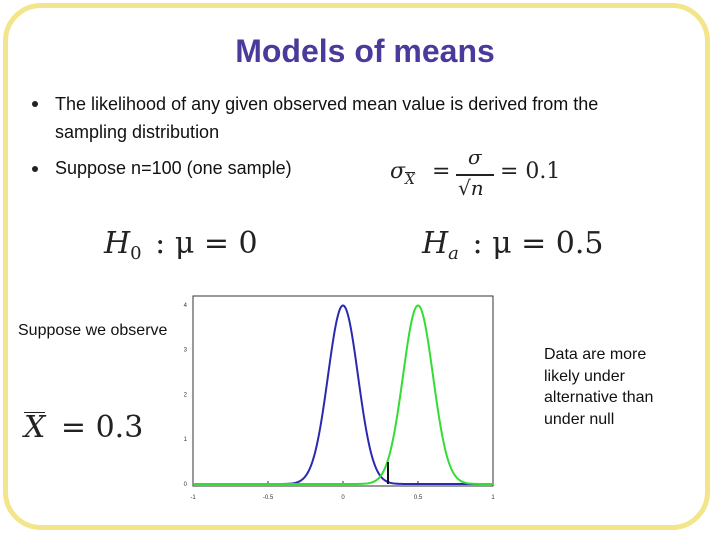 The width and height of the screenshot is (720, 540). I want to click on note-line-3: alternative than, so click(599, 397).